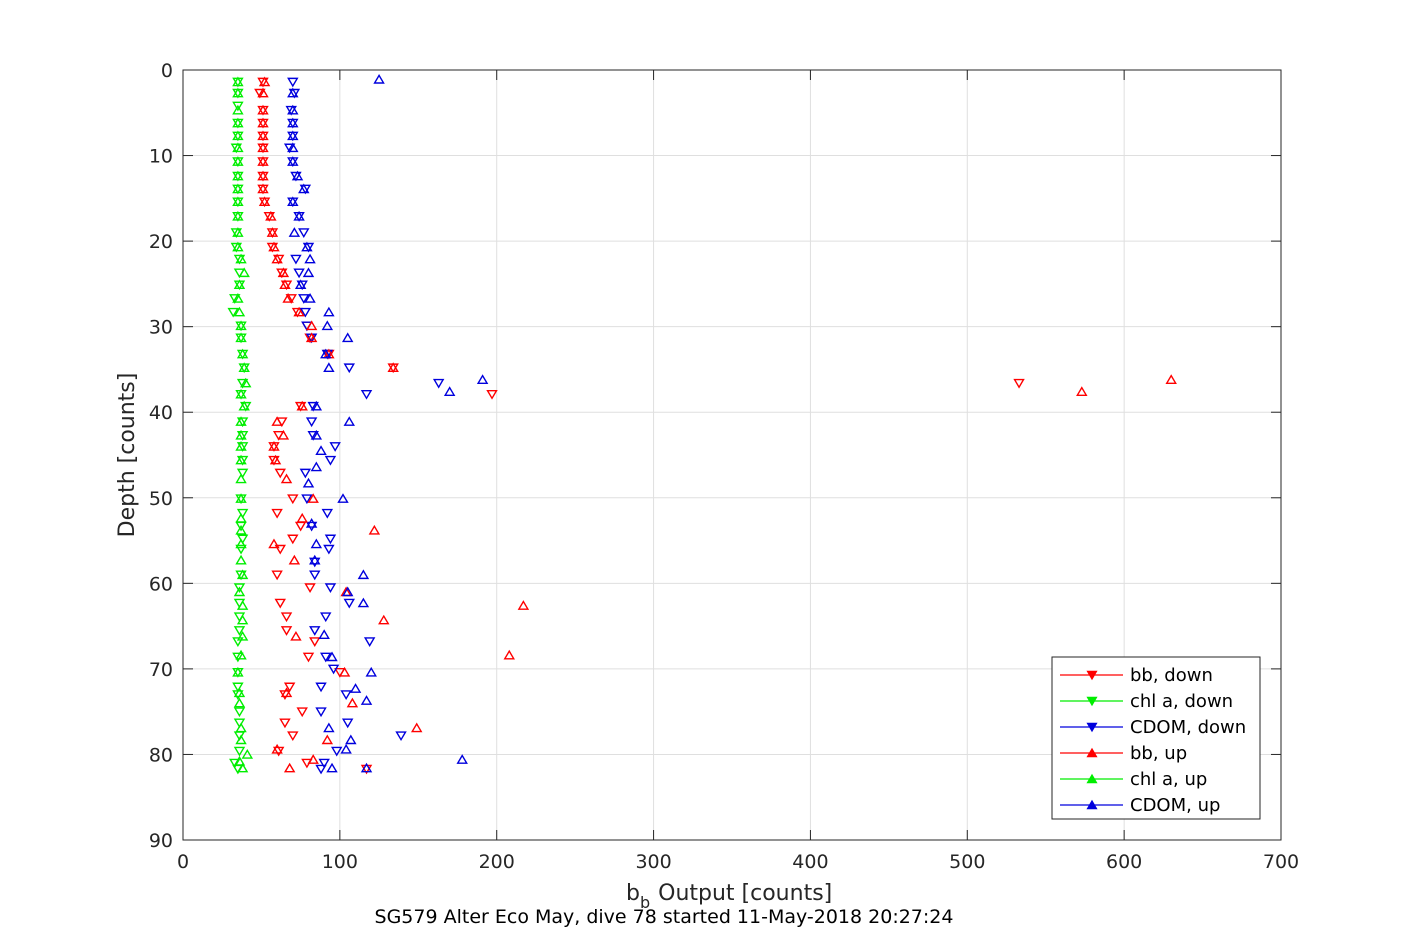 This screenshot has width=1417, height=945. Describe the element at coordinates (1124, 862) in the screenshot. I see `x-tick-label: 600` at that location.